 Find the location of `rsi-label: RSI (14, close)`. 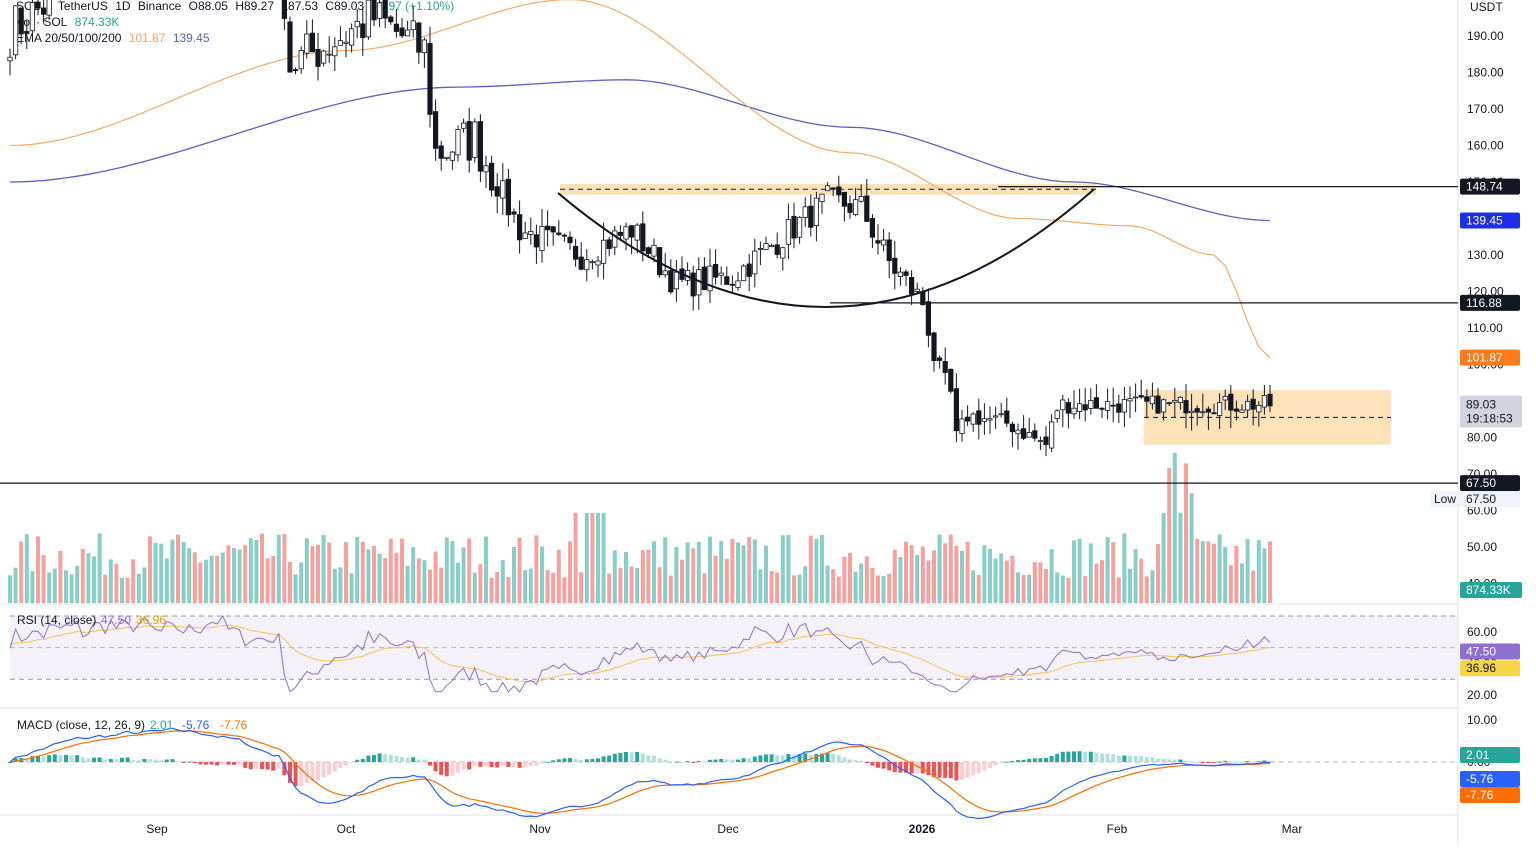

rsi-label: RSI (14, close) is located at coordinates (56, 620).